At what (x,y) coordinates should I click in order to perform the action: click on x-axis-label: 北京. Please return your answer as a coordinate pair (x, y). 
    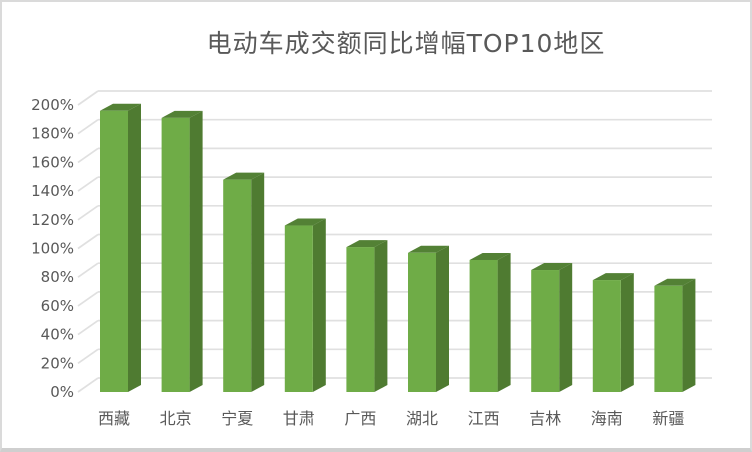
    Looking at the image, I should click on (176, 418).